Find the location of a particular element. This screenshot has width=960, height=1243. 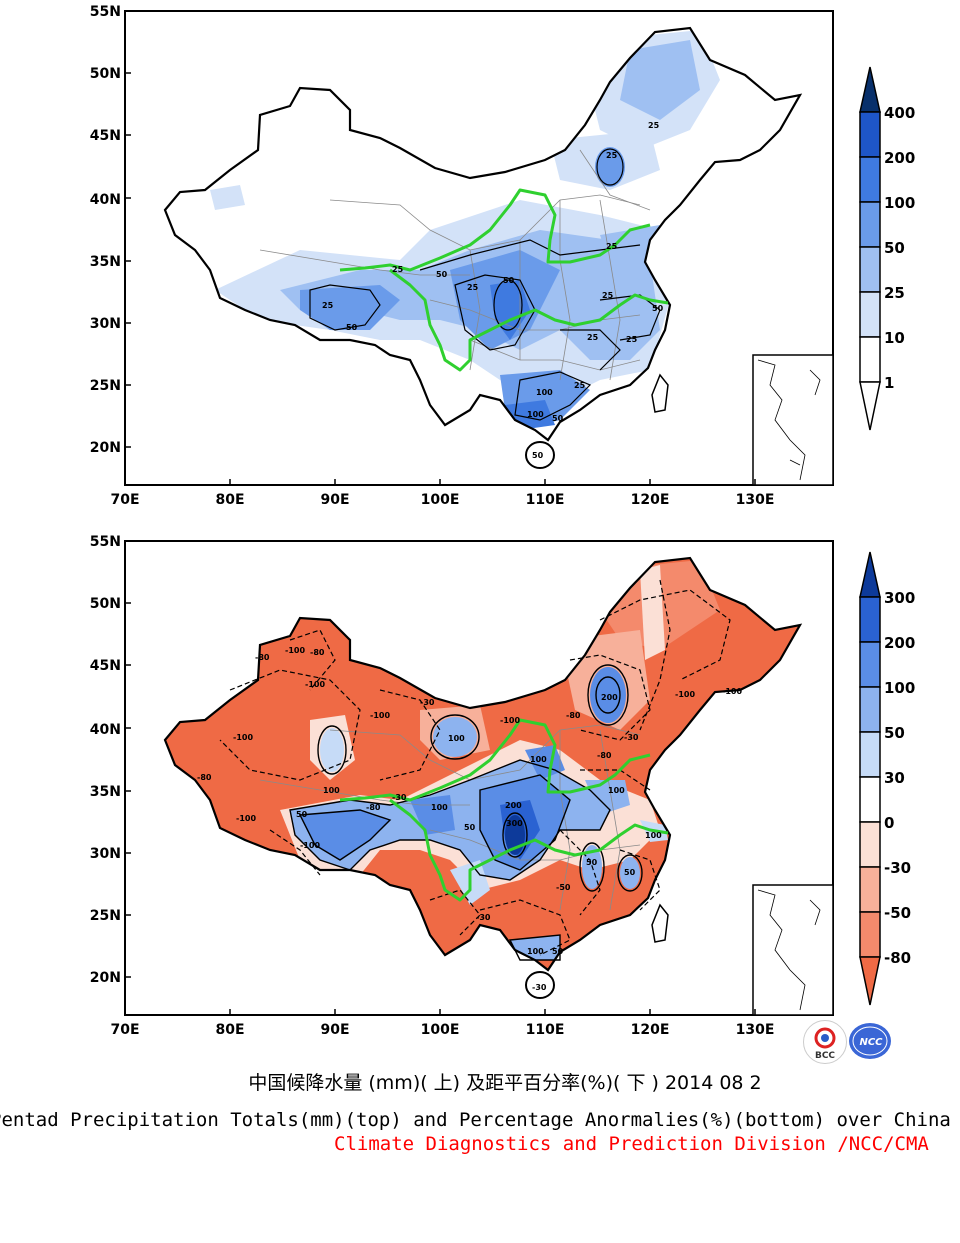

lat-label: 45N is located at coordinates (105, 666).